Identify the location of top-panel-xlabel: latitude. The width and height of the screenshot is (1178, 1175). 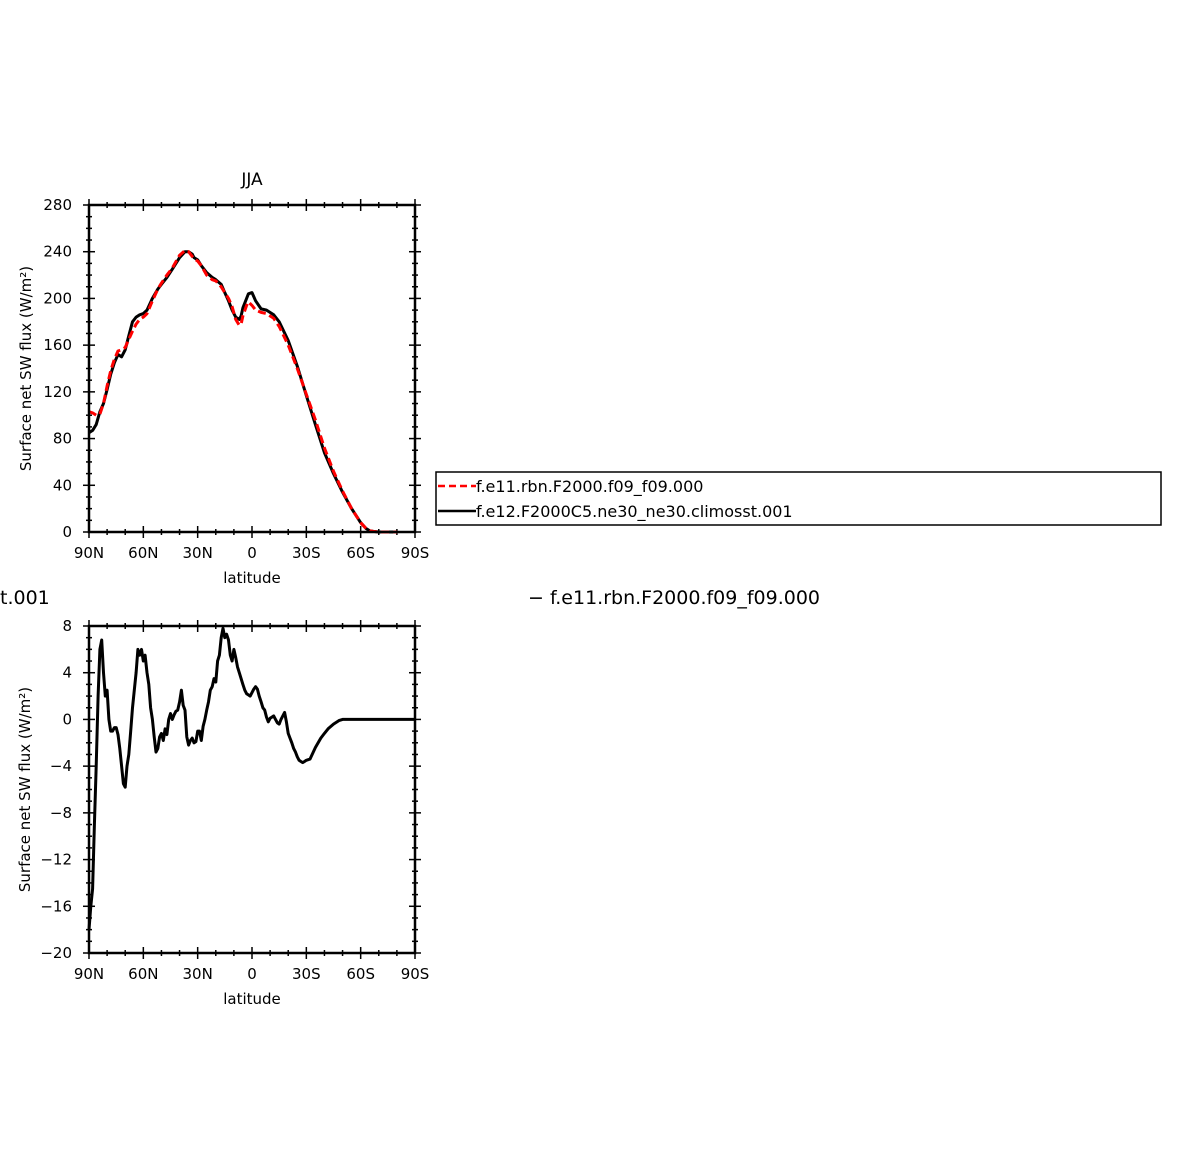
(252, 578).